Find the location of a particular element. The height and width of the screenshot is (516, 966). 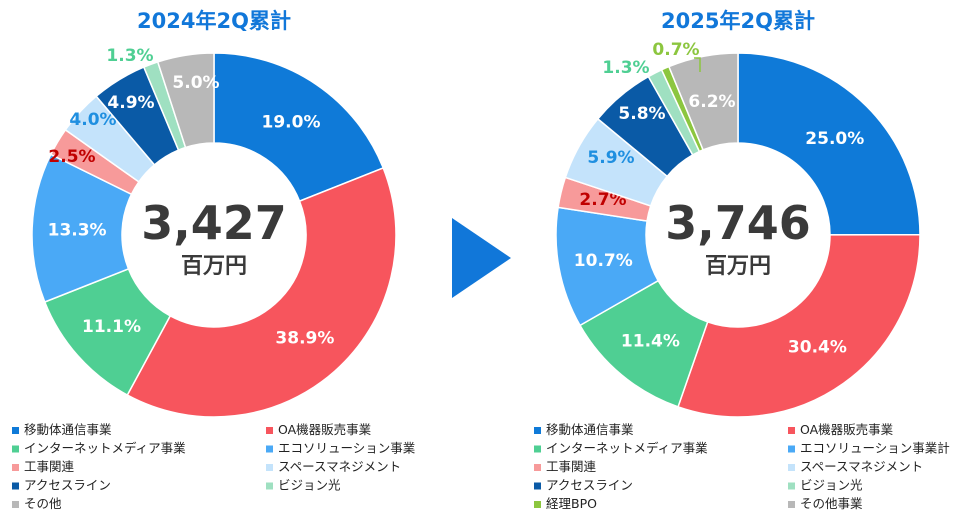

slice-data-label: 30.4% is located at coordinates (817, 348).